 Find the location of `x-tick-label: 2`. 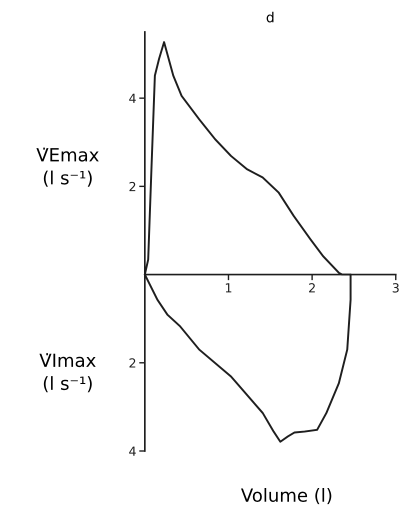

x-tick-label: 2 is located at coordinates (312, 287).